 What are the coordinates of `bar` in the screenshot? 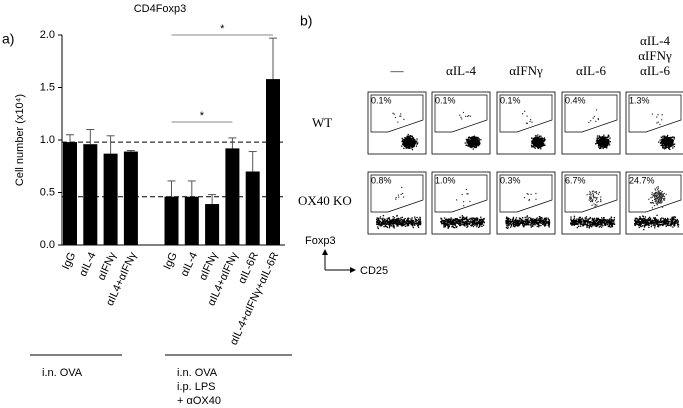 It's located at (252, 208).